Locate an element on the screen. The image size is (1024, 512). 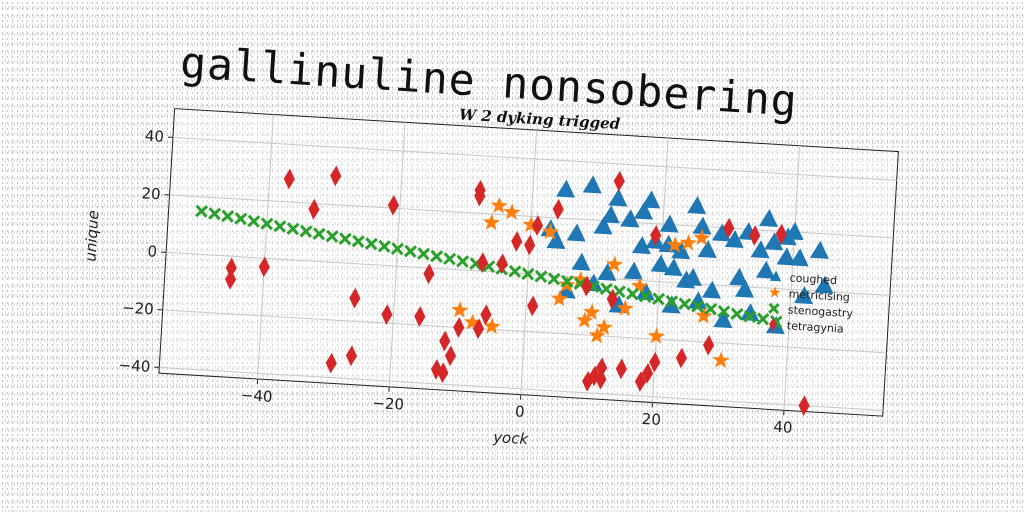
y-axis-label: unique is located at coordinates (91, 236).